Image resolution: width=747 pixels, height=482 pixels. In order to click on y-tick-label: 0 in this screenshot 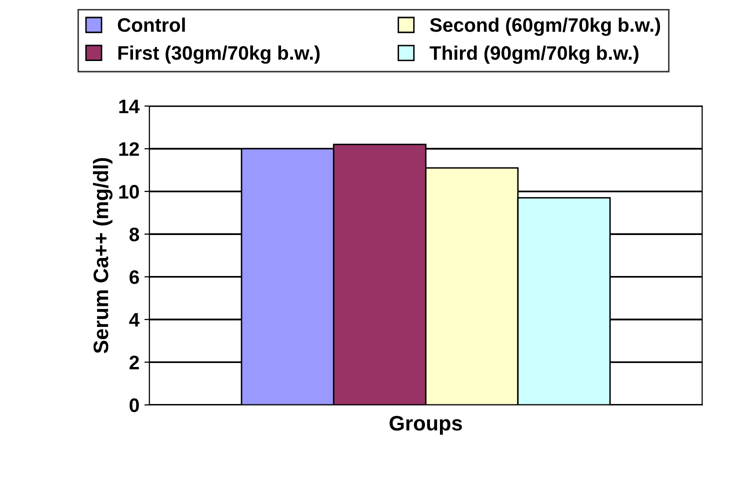, I will do `click(134, 405)`.